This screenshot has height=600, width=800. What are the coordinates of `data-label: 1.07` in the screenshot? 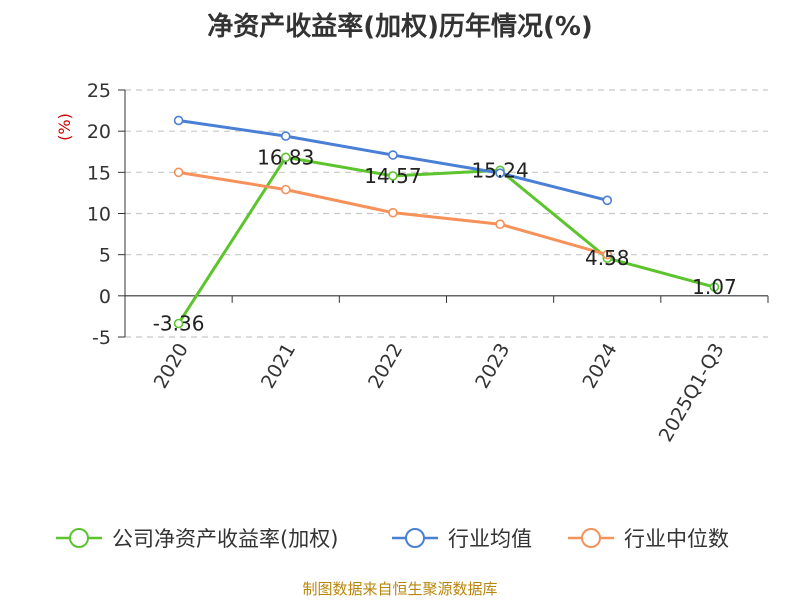 It's located at (714, 287).